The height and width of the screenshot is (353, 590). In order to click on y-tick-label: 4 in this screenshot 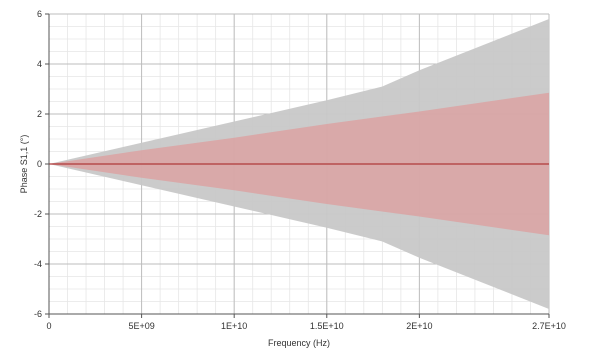, I will do `click(39, 64)`.